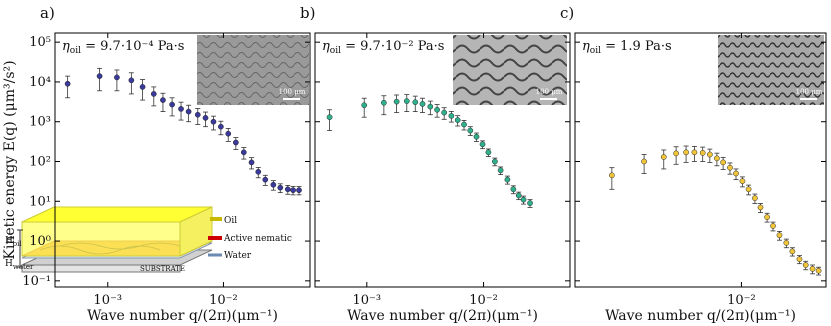 The height and width of the screenshot is (326, 831). I want to click on diagram-label: Hoil, so click(13, 242).